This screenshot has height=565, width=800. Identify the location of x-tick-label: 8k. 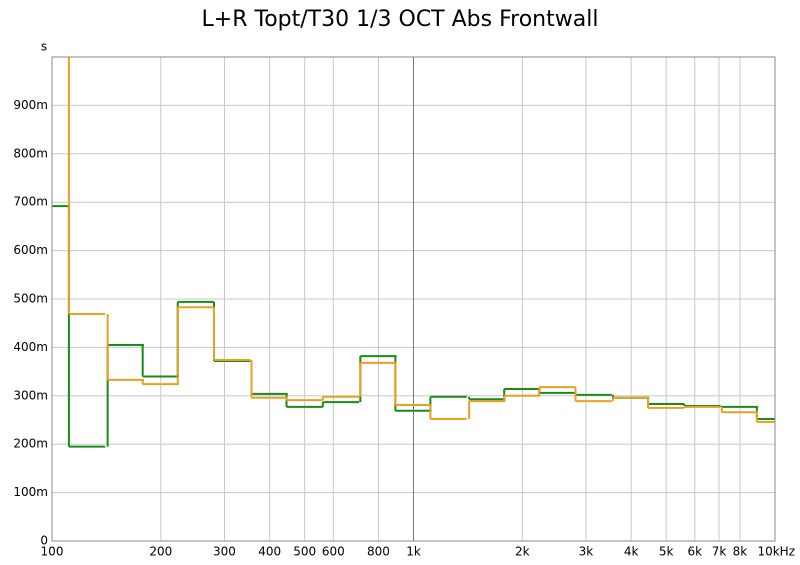
(740, 552).